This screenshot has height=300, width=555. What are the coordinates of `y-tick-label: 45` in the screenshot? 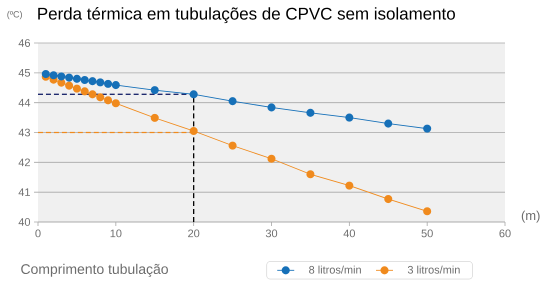 It's located at (24, 73).